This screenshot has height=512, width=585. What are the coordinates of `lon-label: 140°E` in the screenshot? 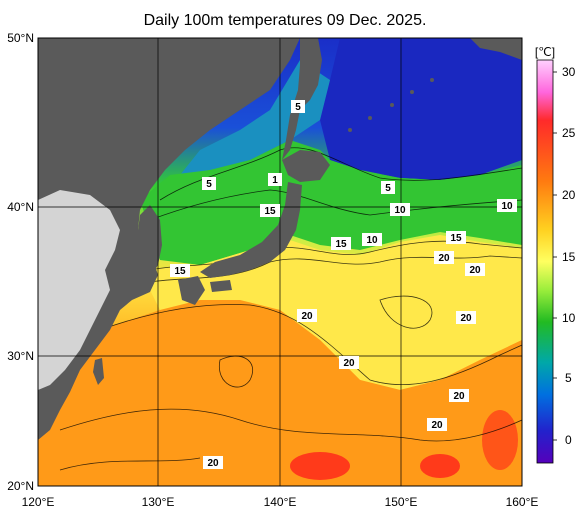 It's located at (280, 502).